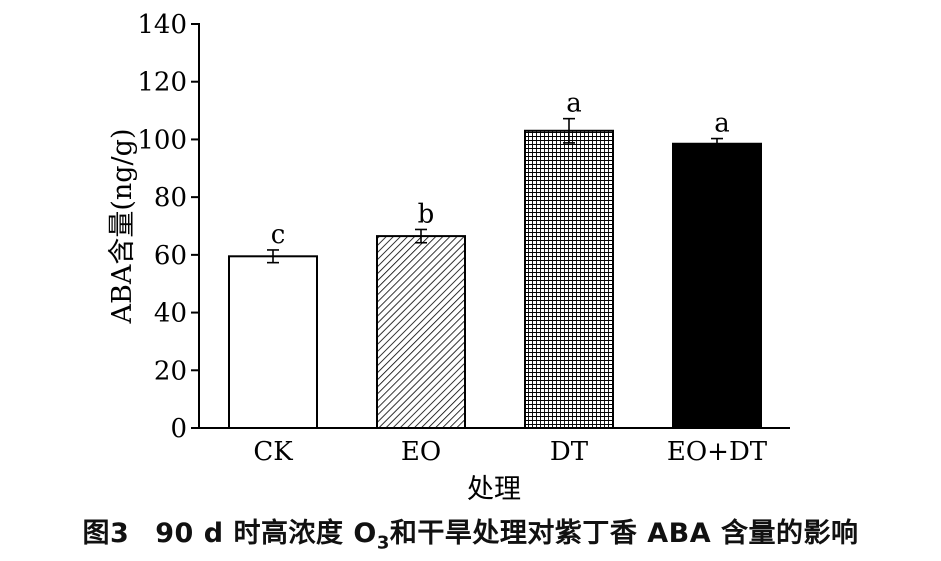 Image resolution: width=941 pixels, height=561 pixels. What do you see at coordinates (162, 140) in the screenshot?
I see `y-tick-label: 100` at bounding box center [162, 140].